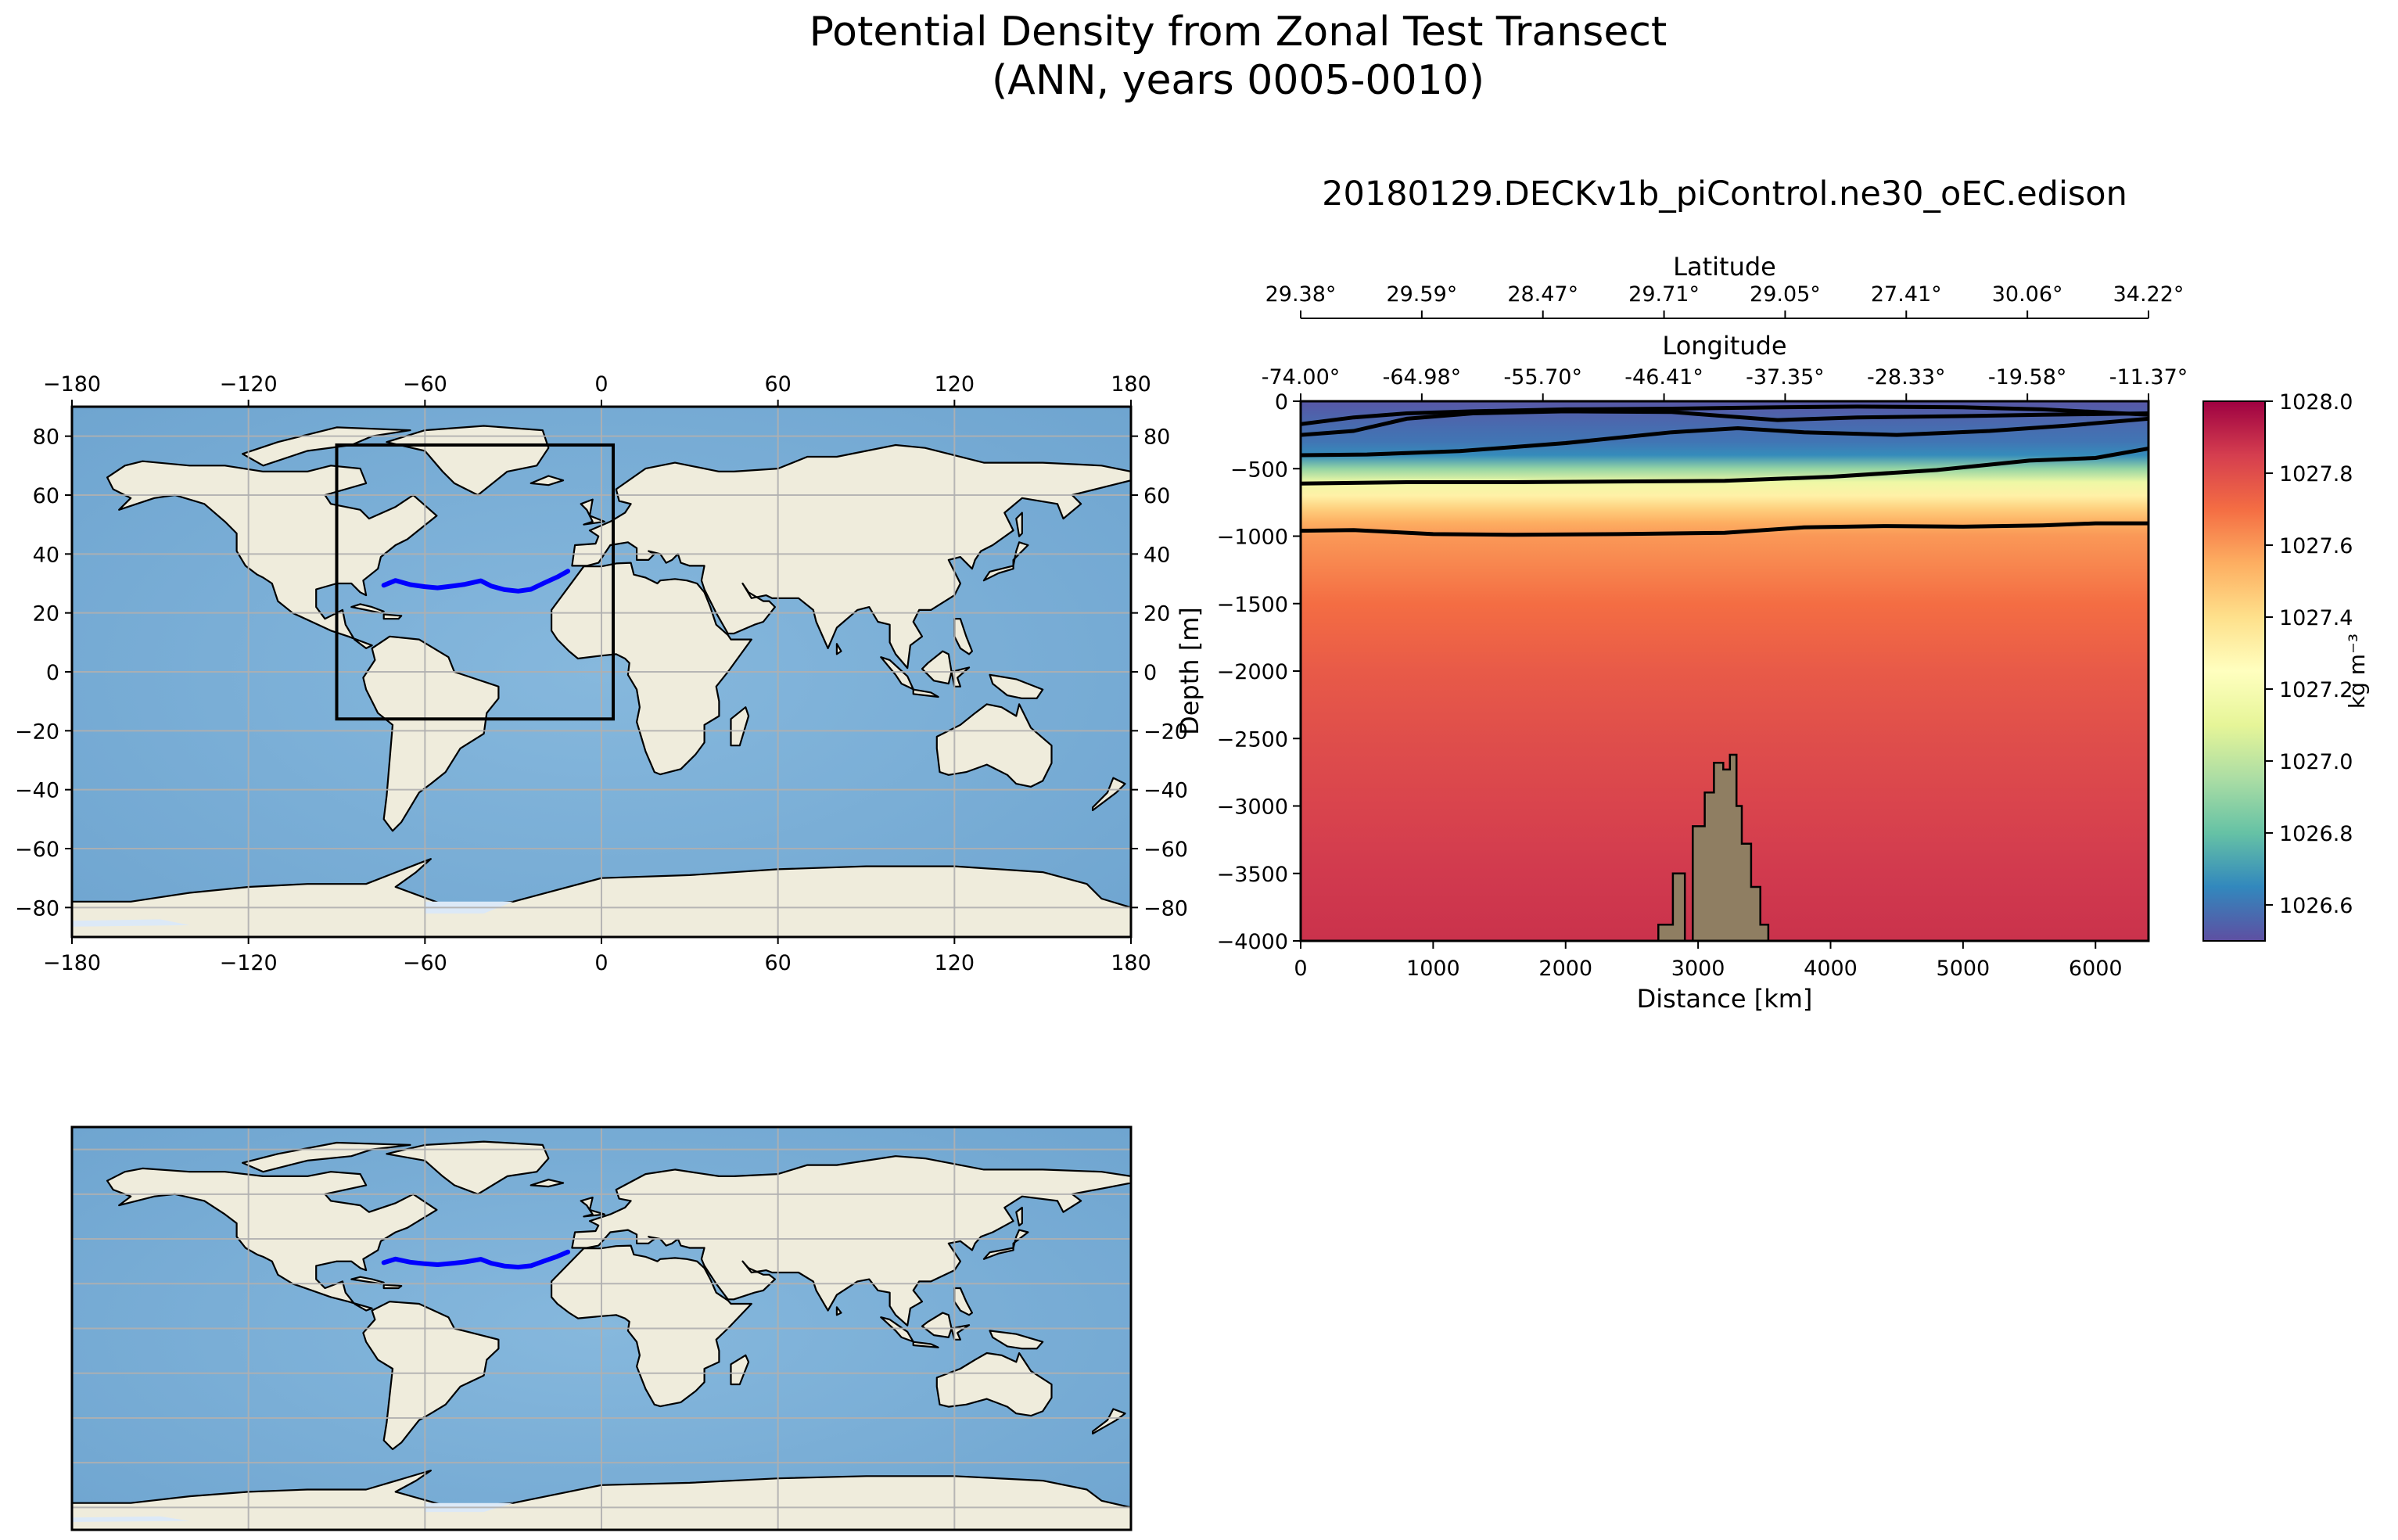  I want to click on y-tick-label: −1000, so click(1252, 538).